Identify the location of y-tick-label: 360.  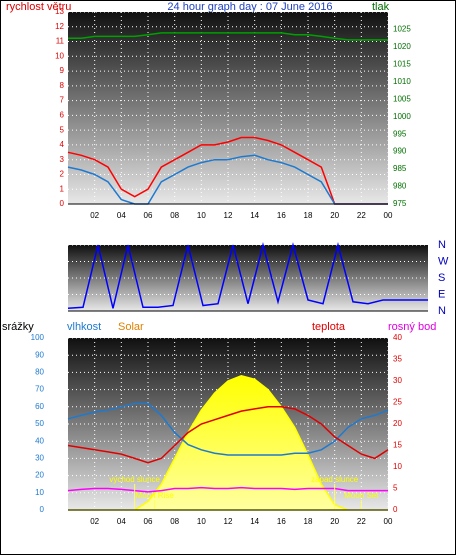
(58, 244).